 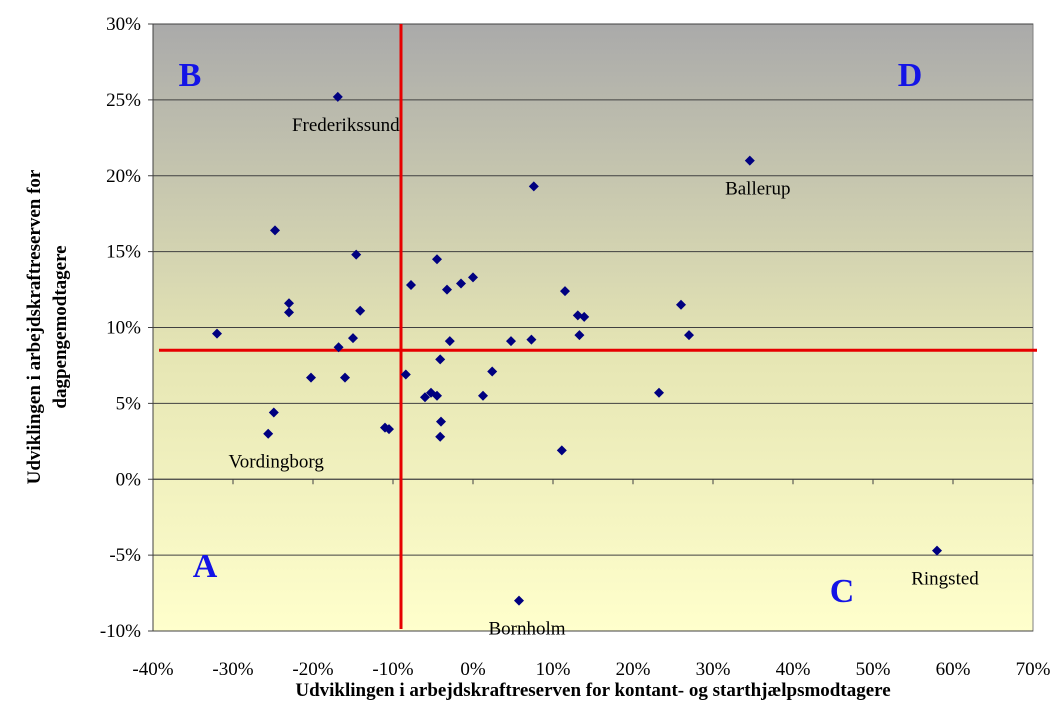 I want to click on x-tick-label: 60%, so click(x=953, y=669).